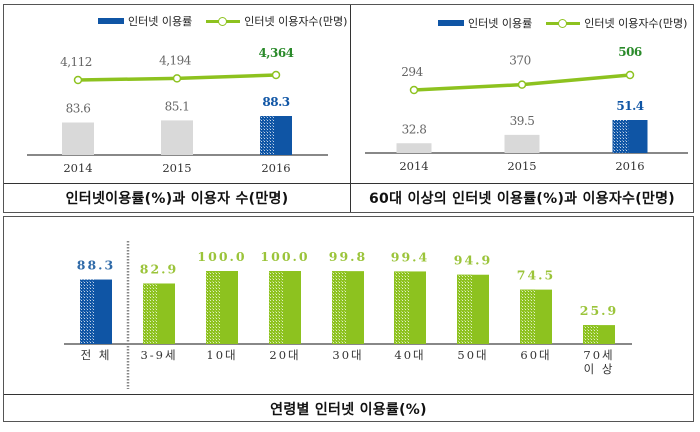 This screenshot has width=700, height=432. What do you see at coordinates (158, 355) in the screenshot?
I see `x-tick-label: 3-9세` at bounding box center [158, 355].